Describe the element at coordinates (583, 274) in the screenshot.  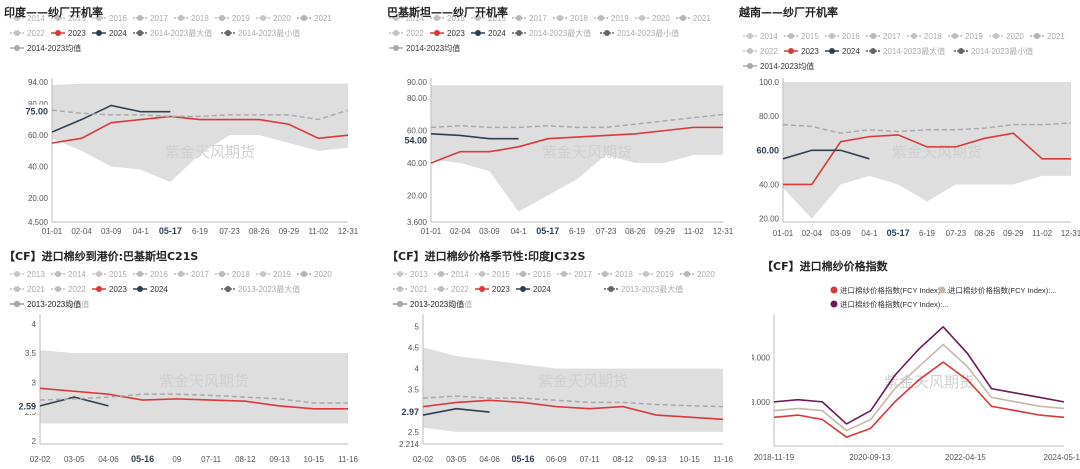
I see `legend-label: 2017` at that location.